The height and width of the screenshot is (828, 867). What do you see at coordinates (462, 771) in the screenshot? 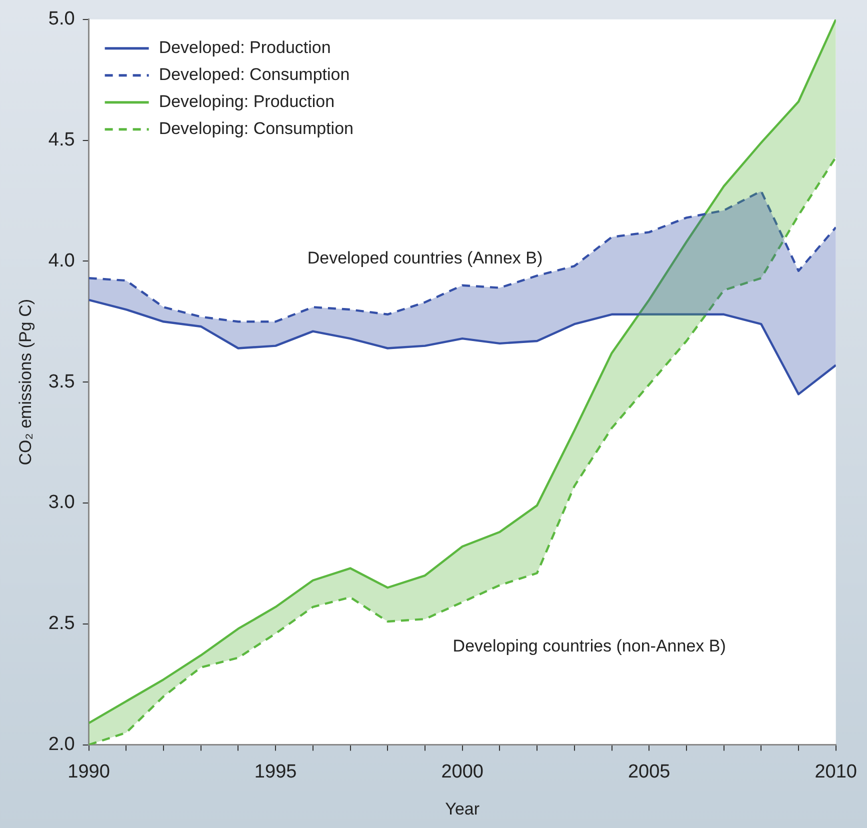
I see `x-tick-label: 2000` at bounding box center [462, 771].